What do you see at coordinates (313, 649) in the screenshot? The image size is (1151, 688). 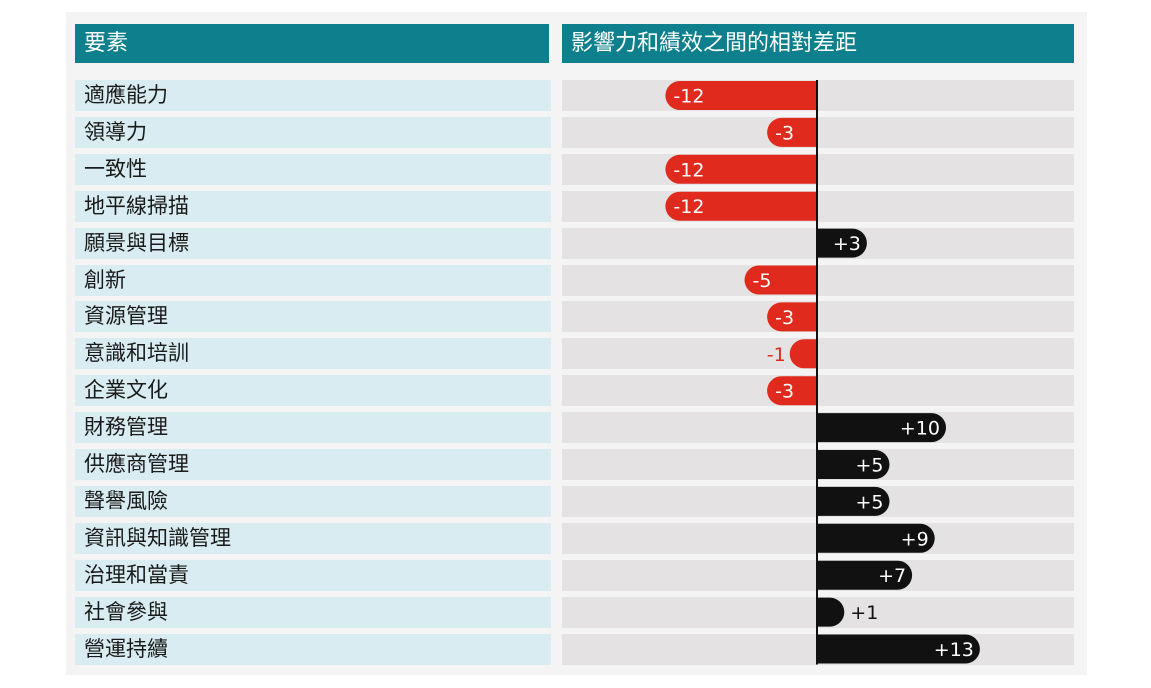 I see `category-label: 營運持續` at bounding box center [313, 649].